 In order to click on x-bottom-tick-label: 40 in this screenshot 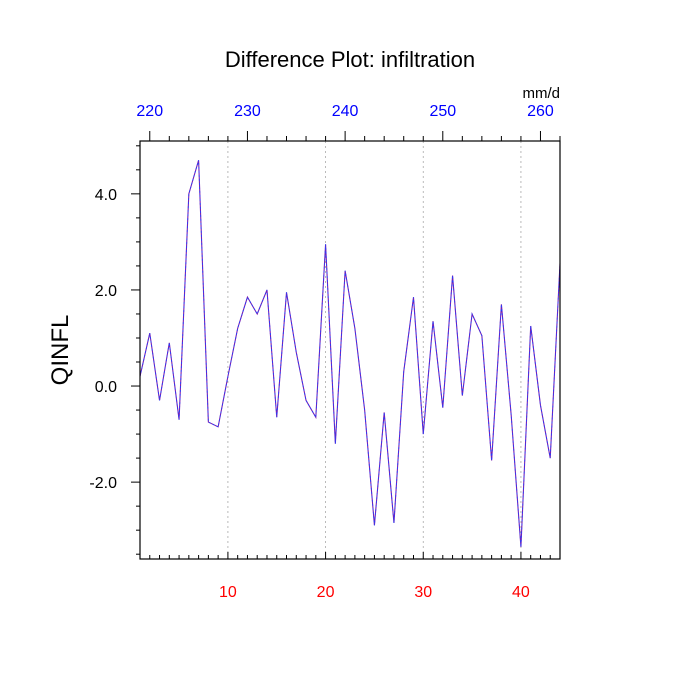, I will do `click(521, 592)`.